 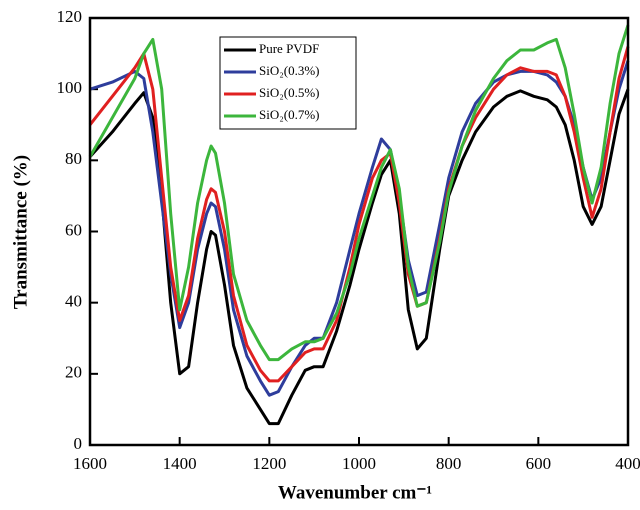 I want to click on x-tick-label: 1400, so click(x=180, y=463).